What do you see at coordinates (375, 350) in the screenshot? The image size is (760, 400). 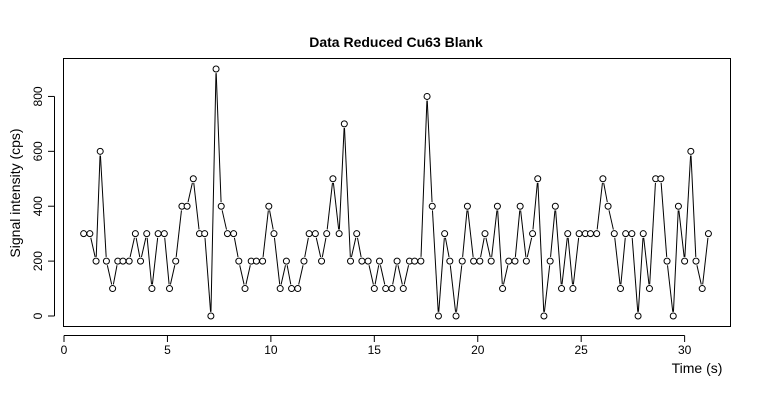 I see `x-tick-label: 15` at bounding box center [375, 350].